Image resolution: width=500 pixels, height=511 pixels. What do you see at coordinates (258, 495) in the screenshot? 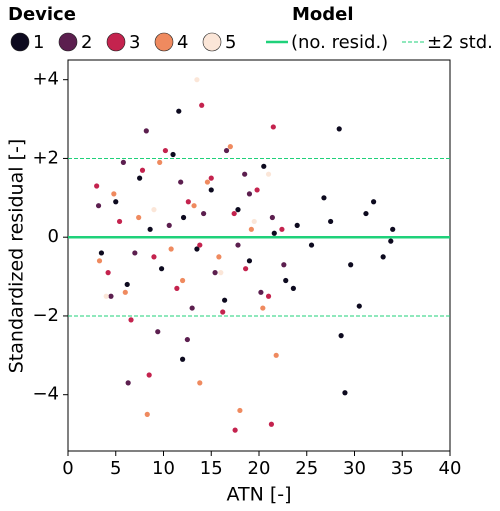
I see `x-axis-label: ATN [-]` at bounding box center [258, 495].